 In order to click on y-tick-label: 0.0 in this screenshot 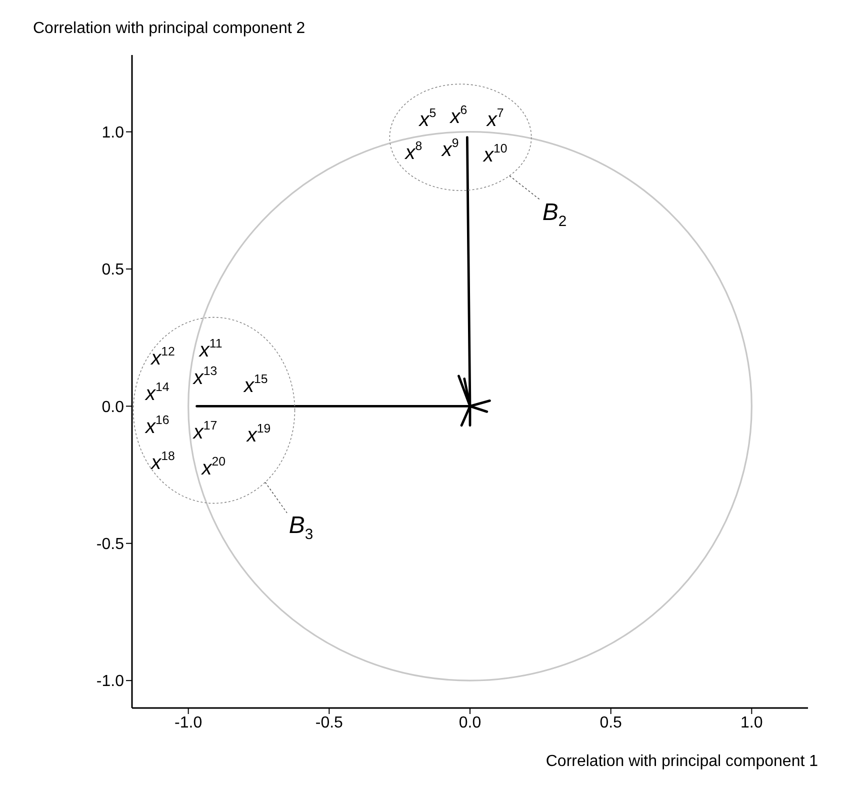, I will do `click(113, 407)`.